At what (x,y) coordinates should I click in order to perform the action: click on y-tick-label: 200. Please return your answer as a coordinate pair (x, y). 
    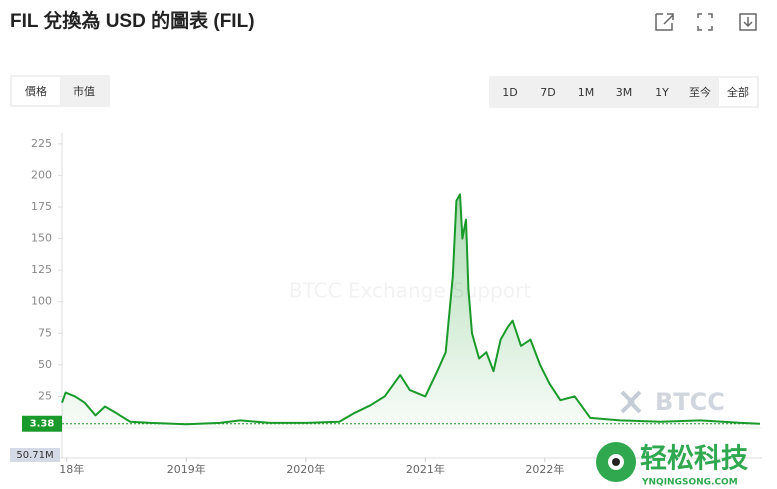
    Looking at the image, I should click on (41, 174).